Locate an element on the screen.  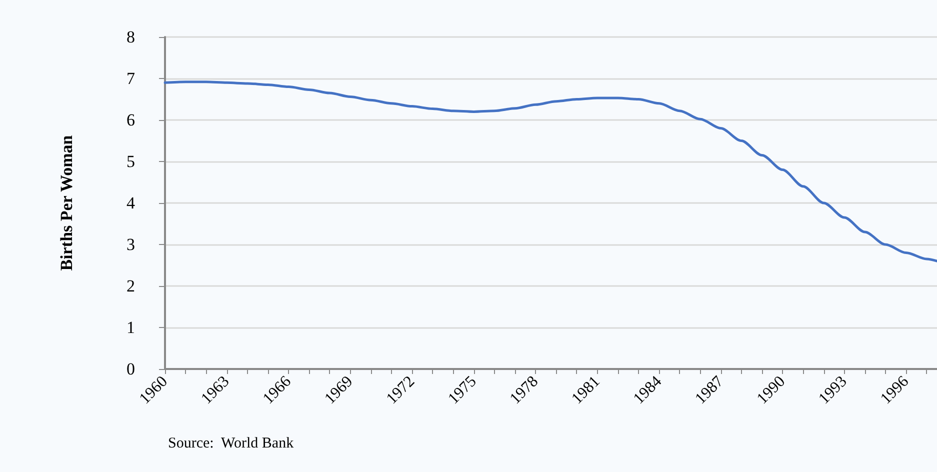
y-tick-label: 3 is located at coordinates (130, 244).